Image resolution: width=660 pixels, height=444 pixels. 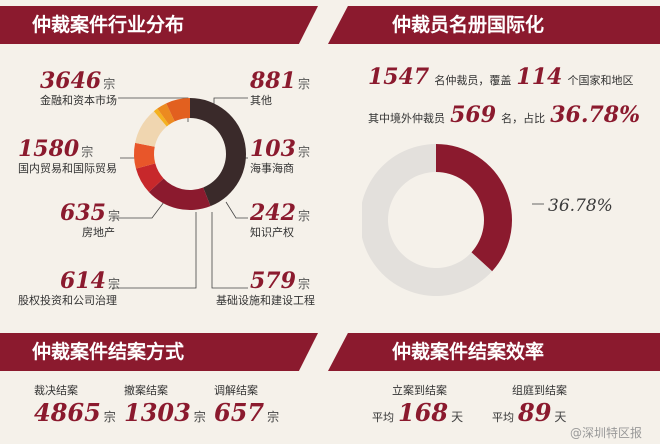 I want to click on arbitrator-total-line: 1547 名仲裁员，覆盖 114 个国家和地区, so click(x=500, y=77).